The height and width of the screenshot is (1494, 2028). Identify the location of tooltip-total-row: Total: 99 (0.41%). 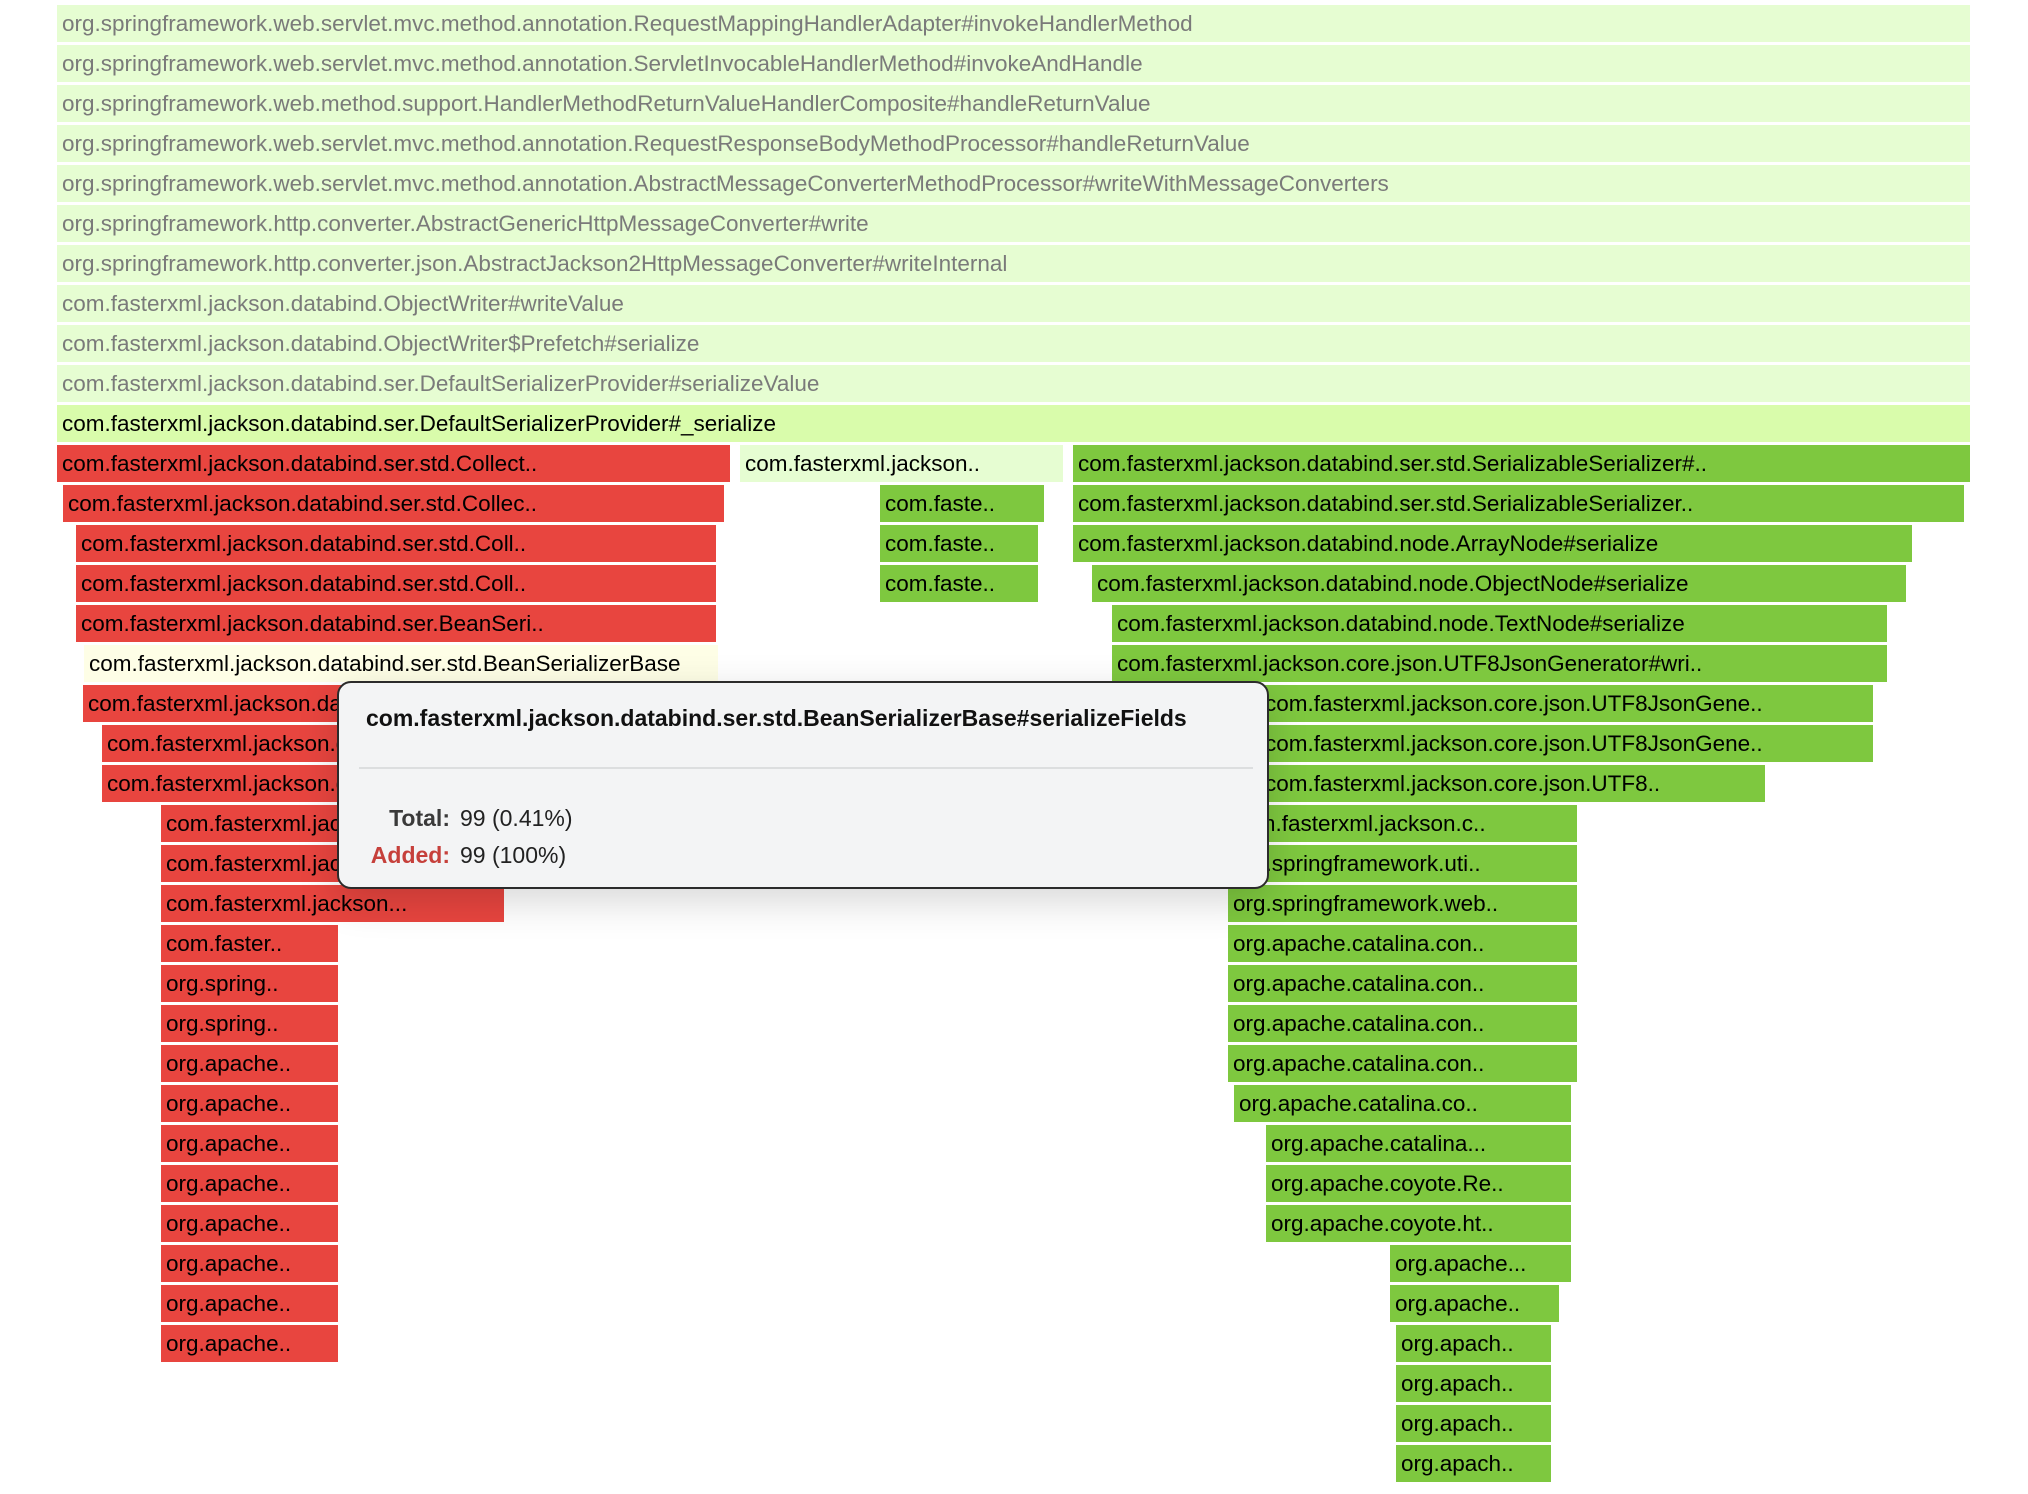
(469, 818).